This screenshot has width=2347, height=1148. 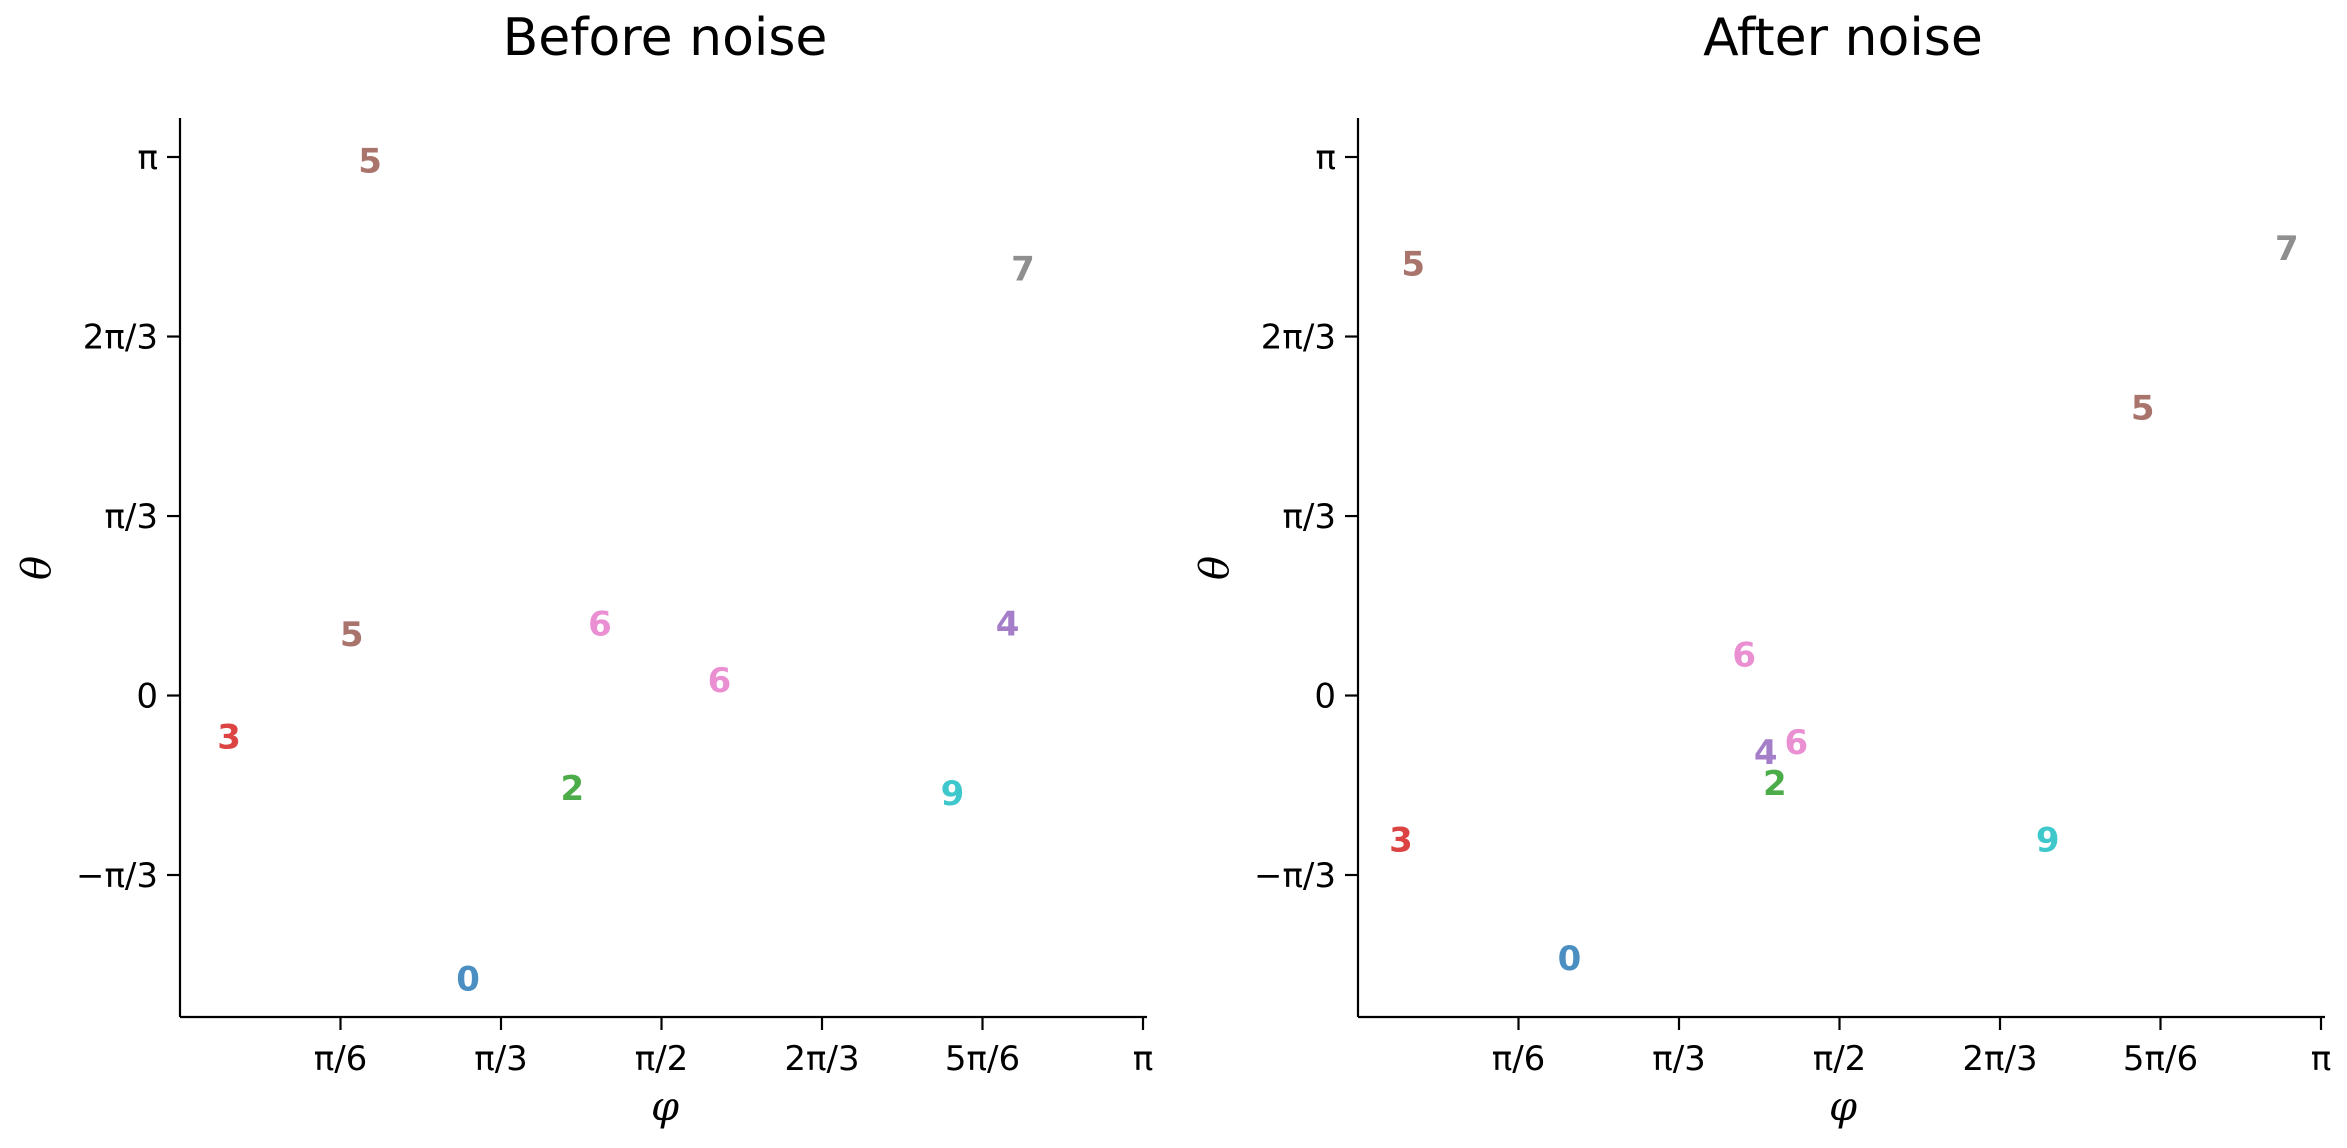 I want to click on panel-title: After noise, so click(x=1843, y=38).